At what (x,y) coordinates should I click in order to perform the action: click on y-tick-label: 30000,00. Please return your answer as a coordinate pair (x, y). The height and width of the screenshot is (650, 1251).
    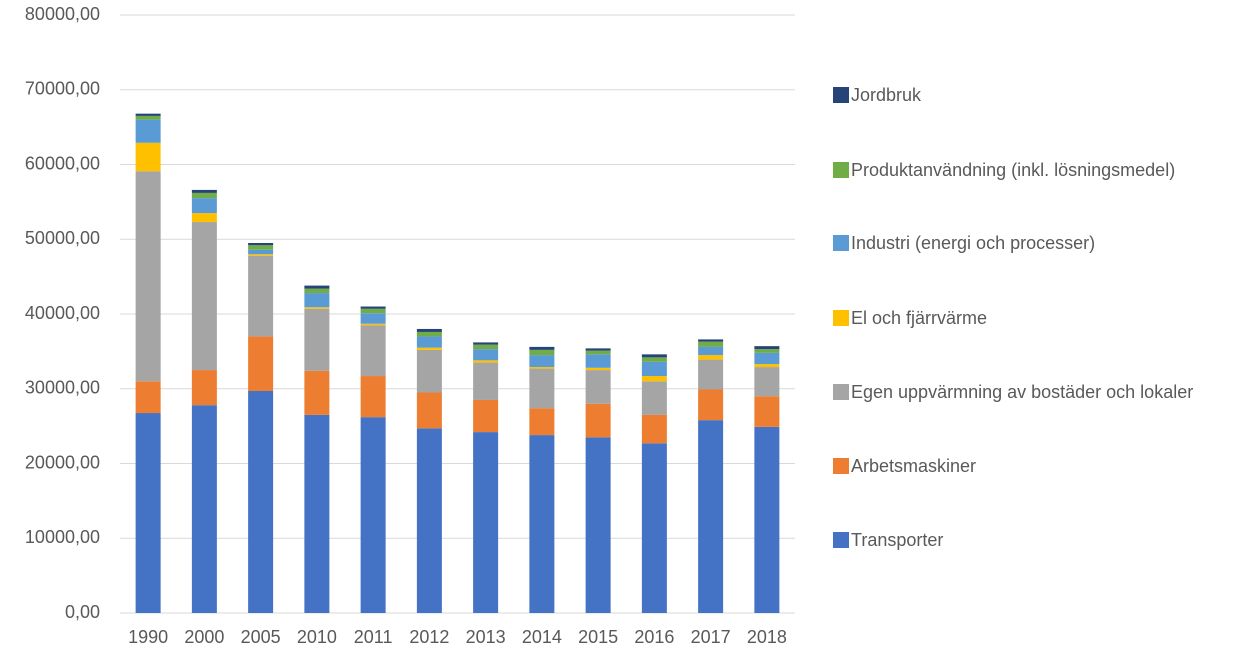
    Looking at the image, I should click on (62, 388).